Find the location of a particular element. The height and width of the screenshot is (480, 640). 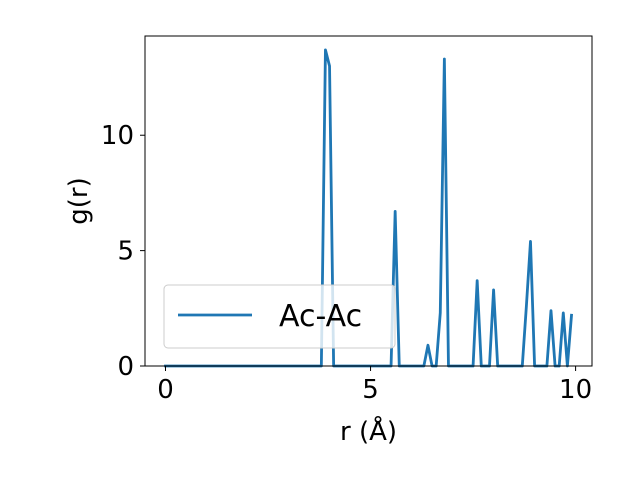

x-tick-label-1: 5 is located at coordinates (370, 390).